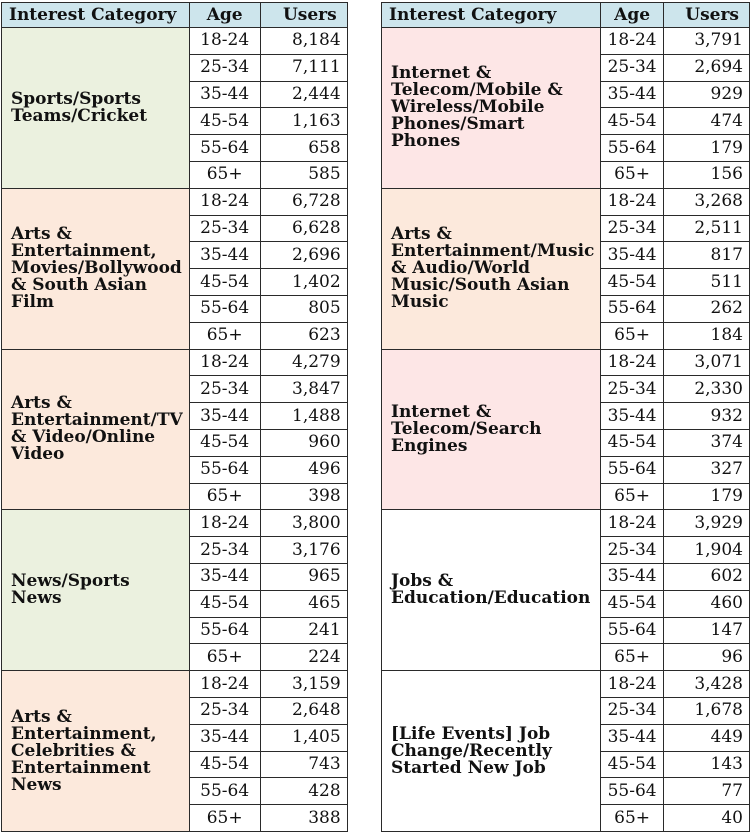 This screenshot has width=750, height=832. I want to click on users-cell: 3,428, so click(706, 684).